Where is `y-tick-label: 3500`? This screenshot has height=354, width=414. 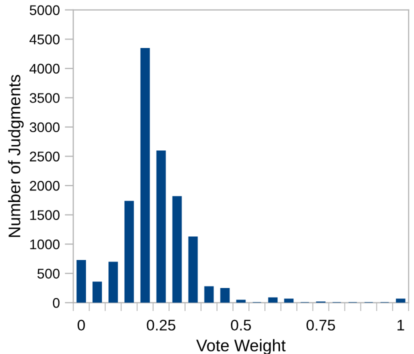
y-tick-label: 3500 is located at coordinates (45, 98).